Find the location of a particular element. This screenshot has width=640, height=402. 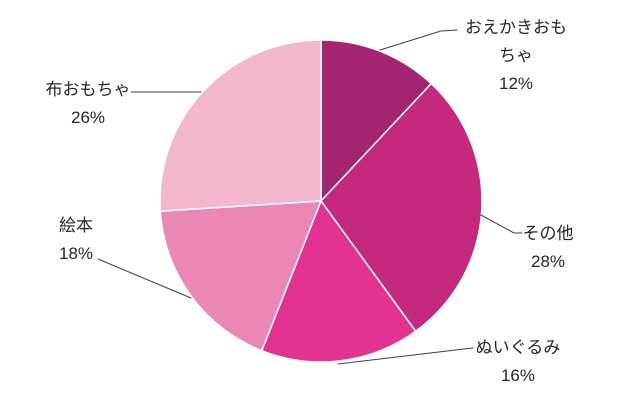

label-sonota-pct: 28% is located at coordinates (548, 261).